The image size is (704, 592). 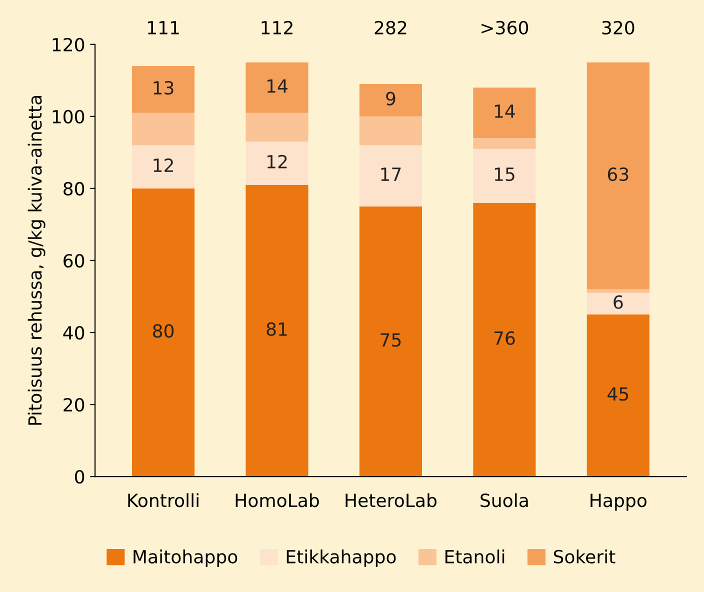 I want to click on data-label: 75, so click(x=390, y=340).